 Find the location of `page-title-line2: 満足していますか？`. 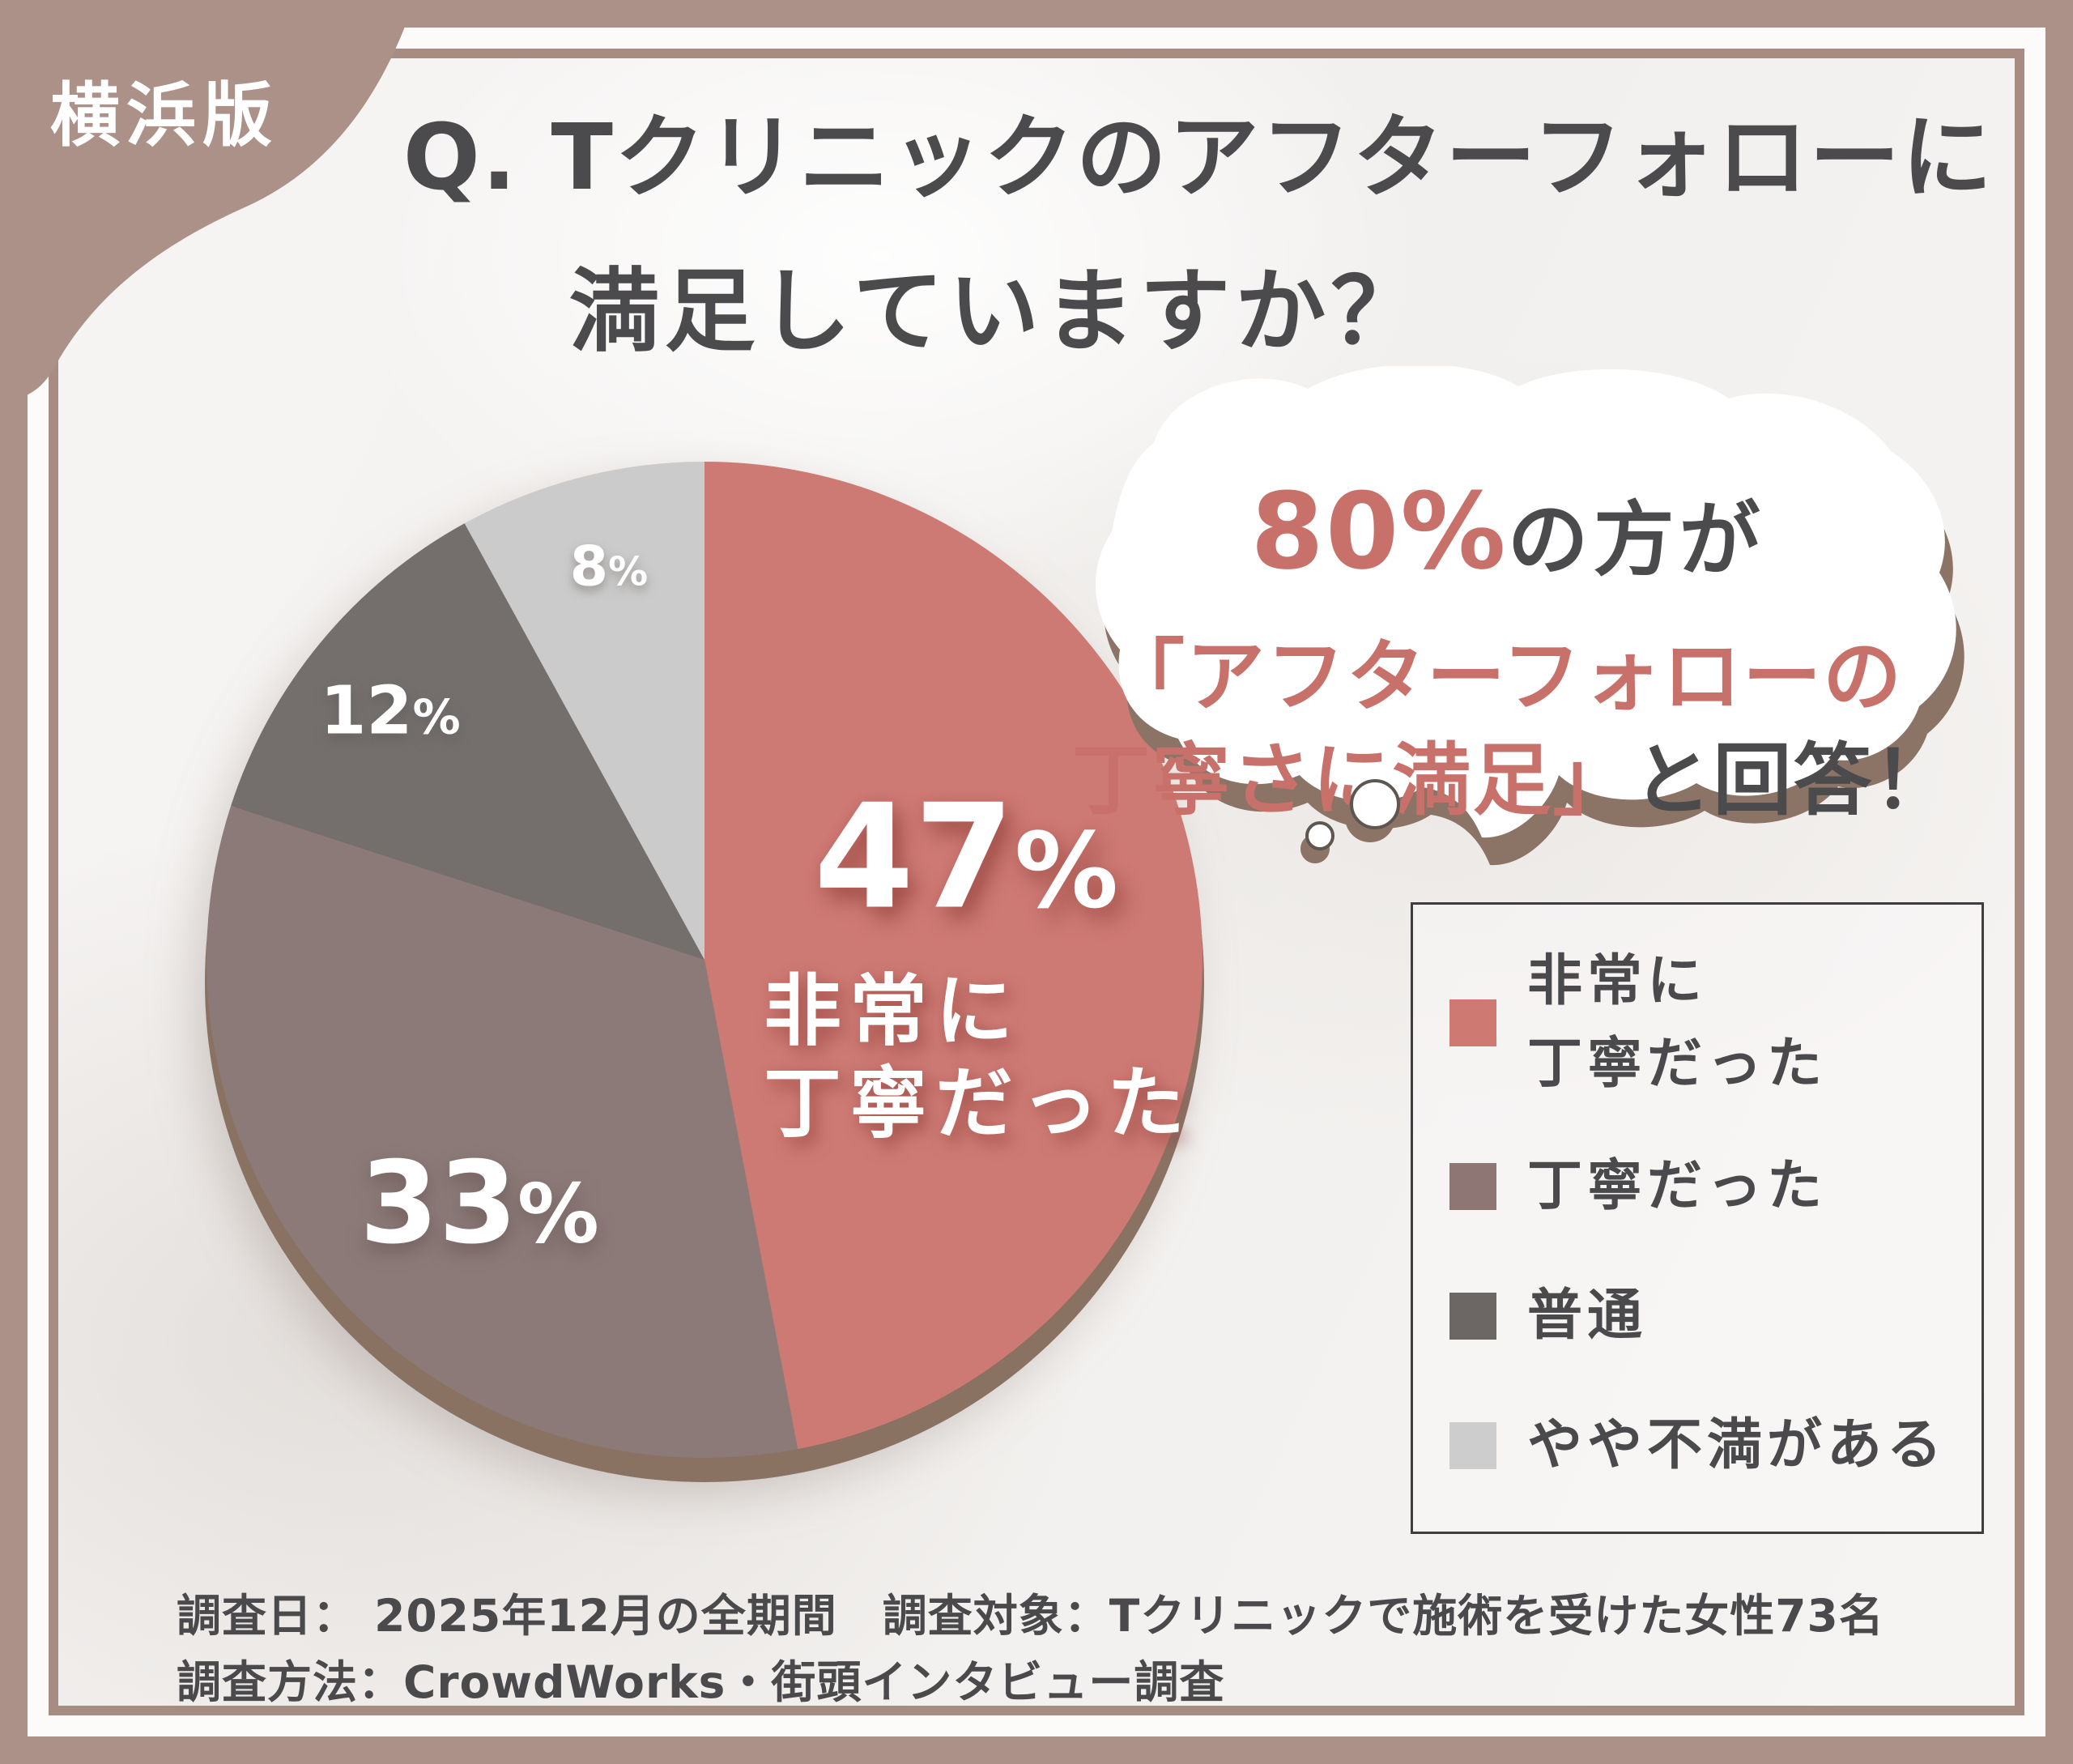

page-title-line2: 満足していますか？ is located at coordinates (998, 311).